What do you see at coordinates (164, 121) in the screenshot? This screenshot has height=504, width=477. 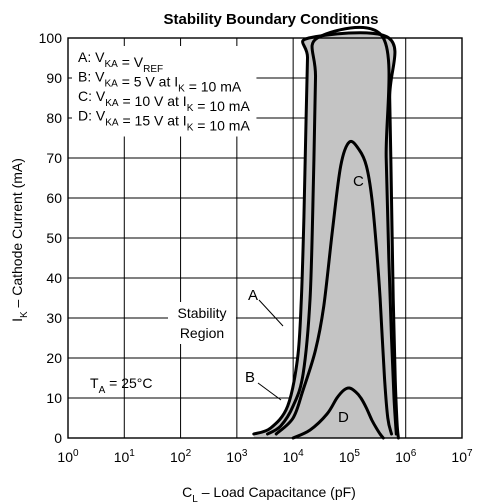 I see `legend-entry: D: VKA = 15 V at IK = 10 mA` at bounding box center [164, 121].